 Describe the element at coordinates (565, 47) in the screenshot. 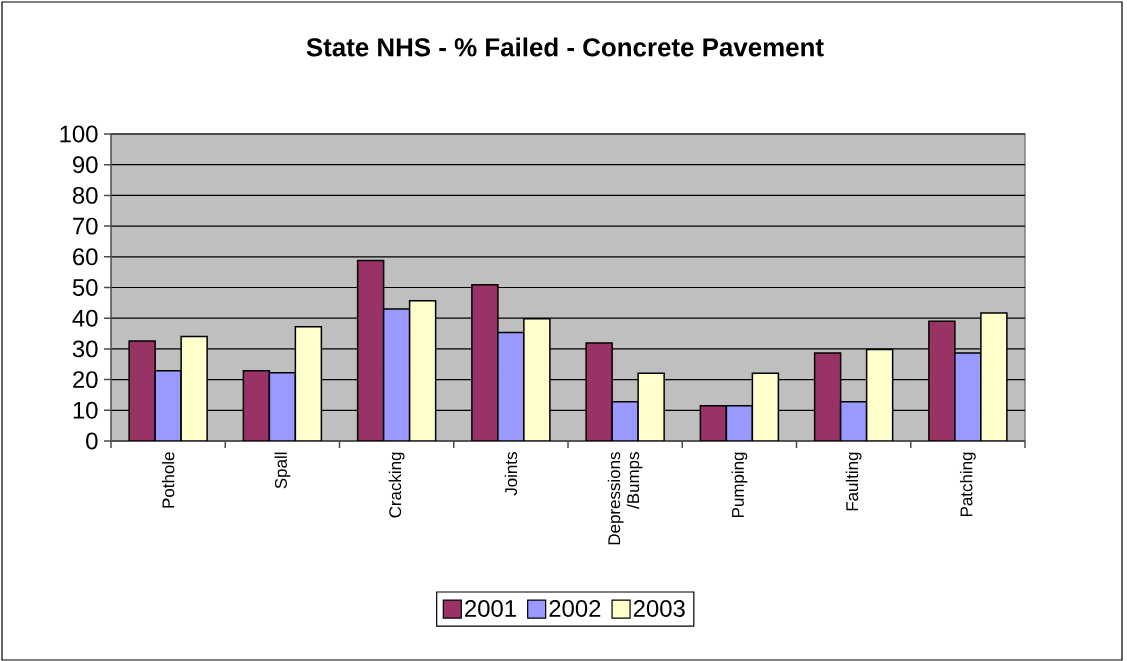

I see `chart-title: State NHS - % Failed - Concrete Pavement` at that location.